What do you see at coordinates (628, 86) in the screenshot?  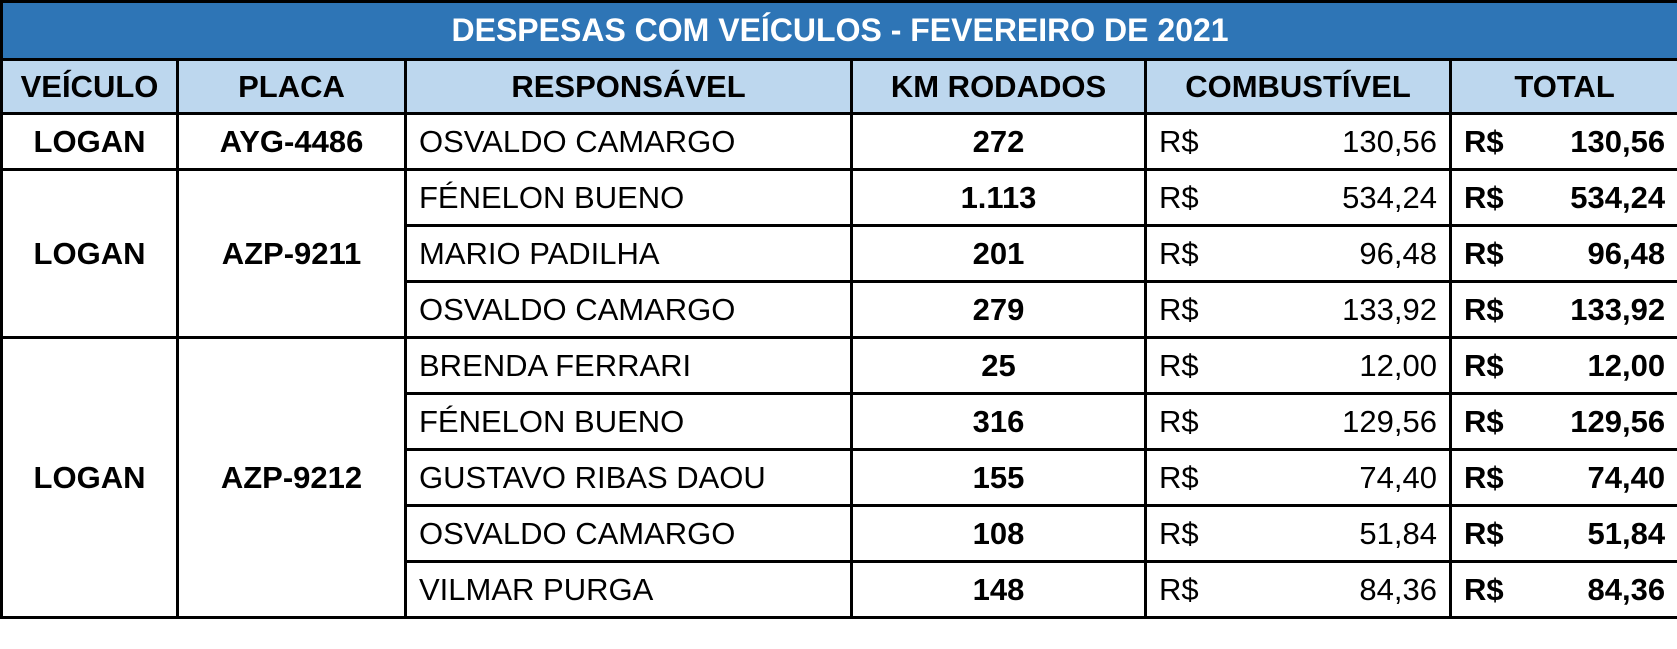 I see `column-header: RESPONSÁVEL` at bounding box center [628, 86].